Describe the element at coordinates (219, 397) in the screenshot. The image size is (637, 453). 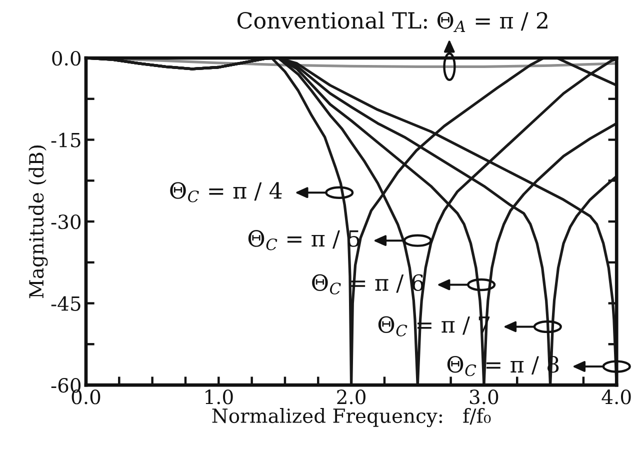
I see `x-tick-label: 1.0` at that location.